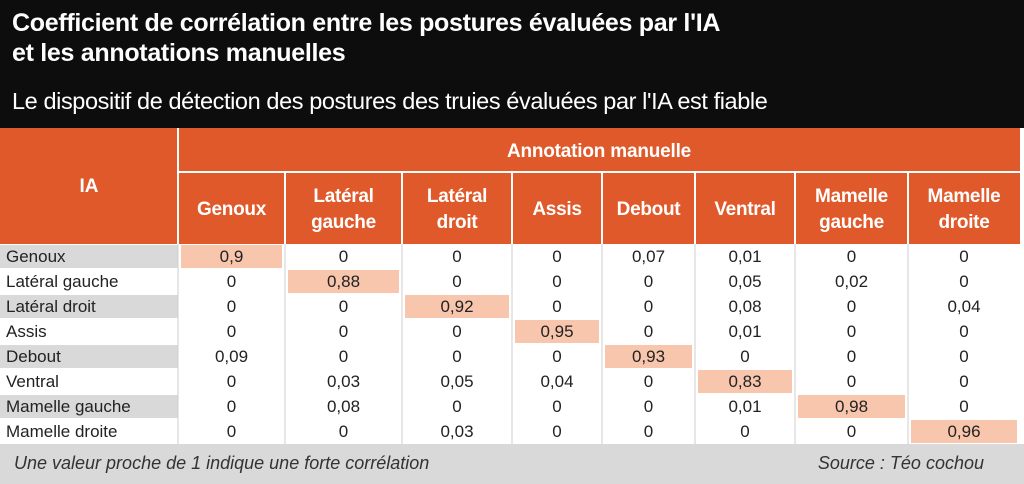  What do you see at coordinates (62, 281) in the screenshot?
I see `row-label: Latéral gauche` at bounding box center [62, 281].